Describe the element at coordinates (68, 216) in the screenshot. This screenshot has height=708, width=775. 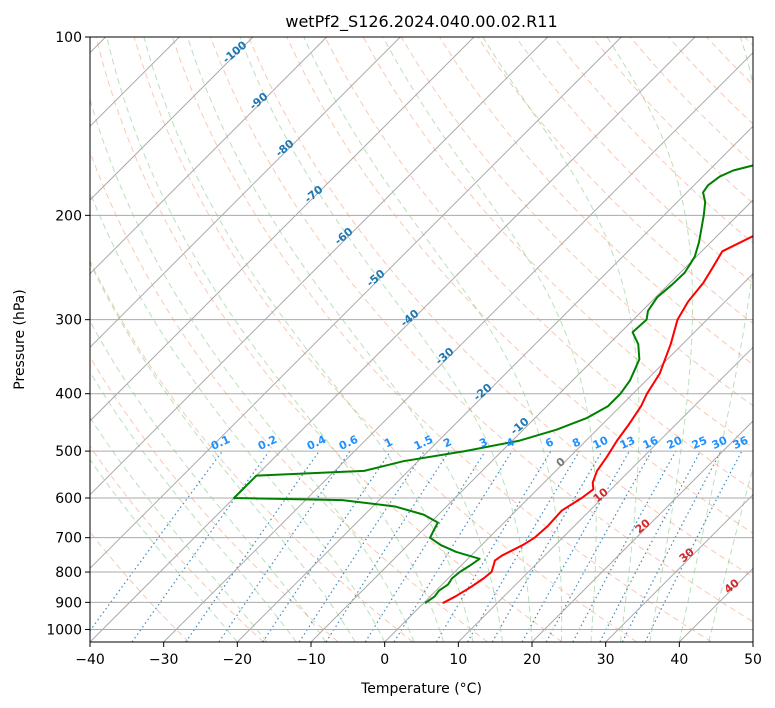
I see `y-tick-label: 200` at that location.